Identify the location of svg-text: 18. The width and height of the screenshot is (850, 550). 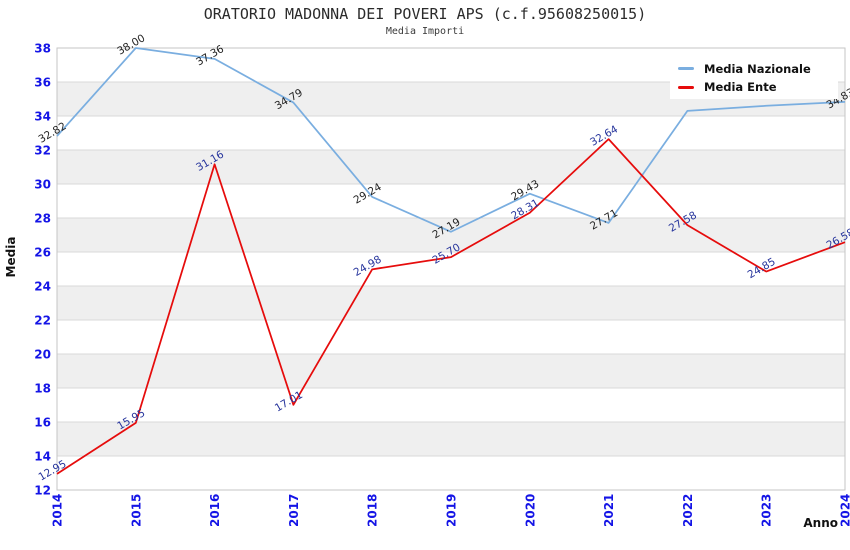
(42, 389).